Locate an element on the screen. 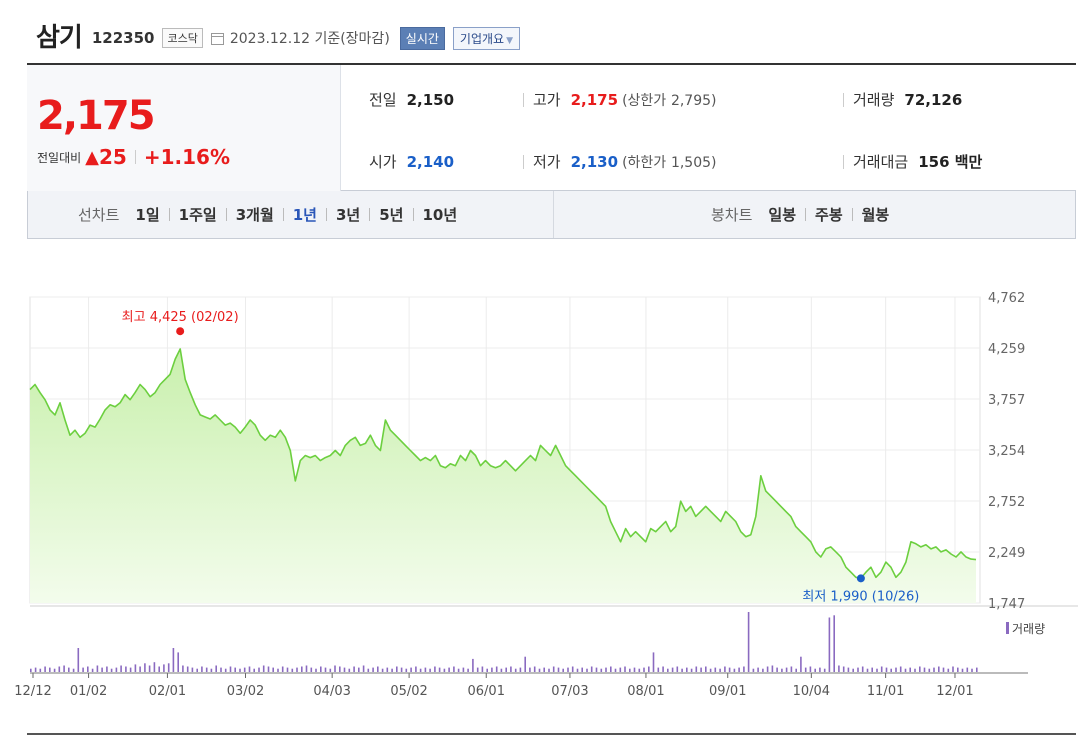  realtime-button: 실시간 is located at coordinates (422, 38).